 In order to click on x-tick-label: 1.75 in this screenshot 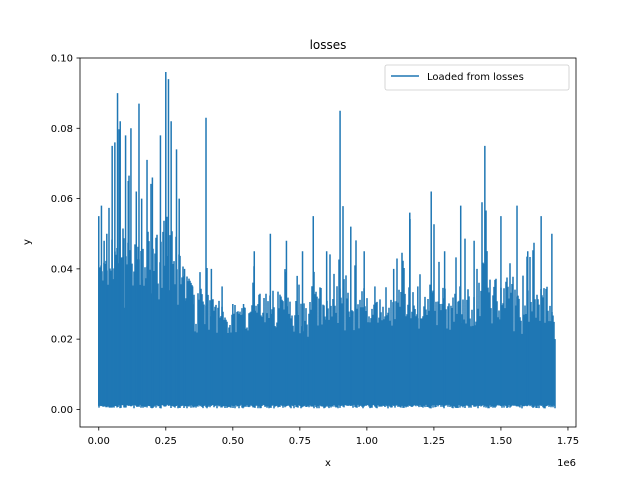, I will do `click(568, 441)`.